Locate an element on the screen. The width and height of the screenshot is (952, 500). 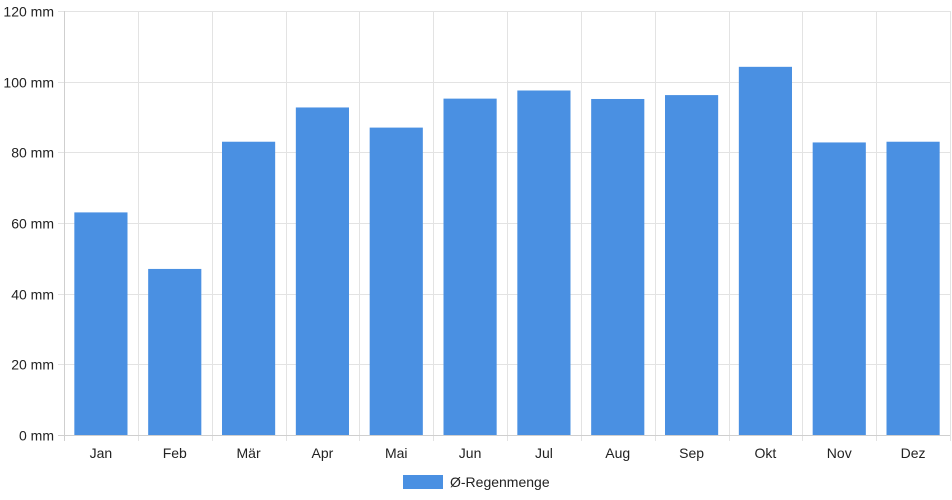
y-axis-ticks: 0 mm 20 mm 40 mm 60 mm 80 mm 100 mm 120 mm is located at coordinates (28, 224).